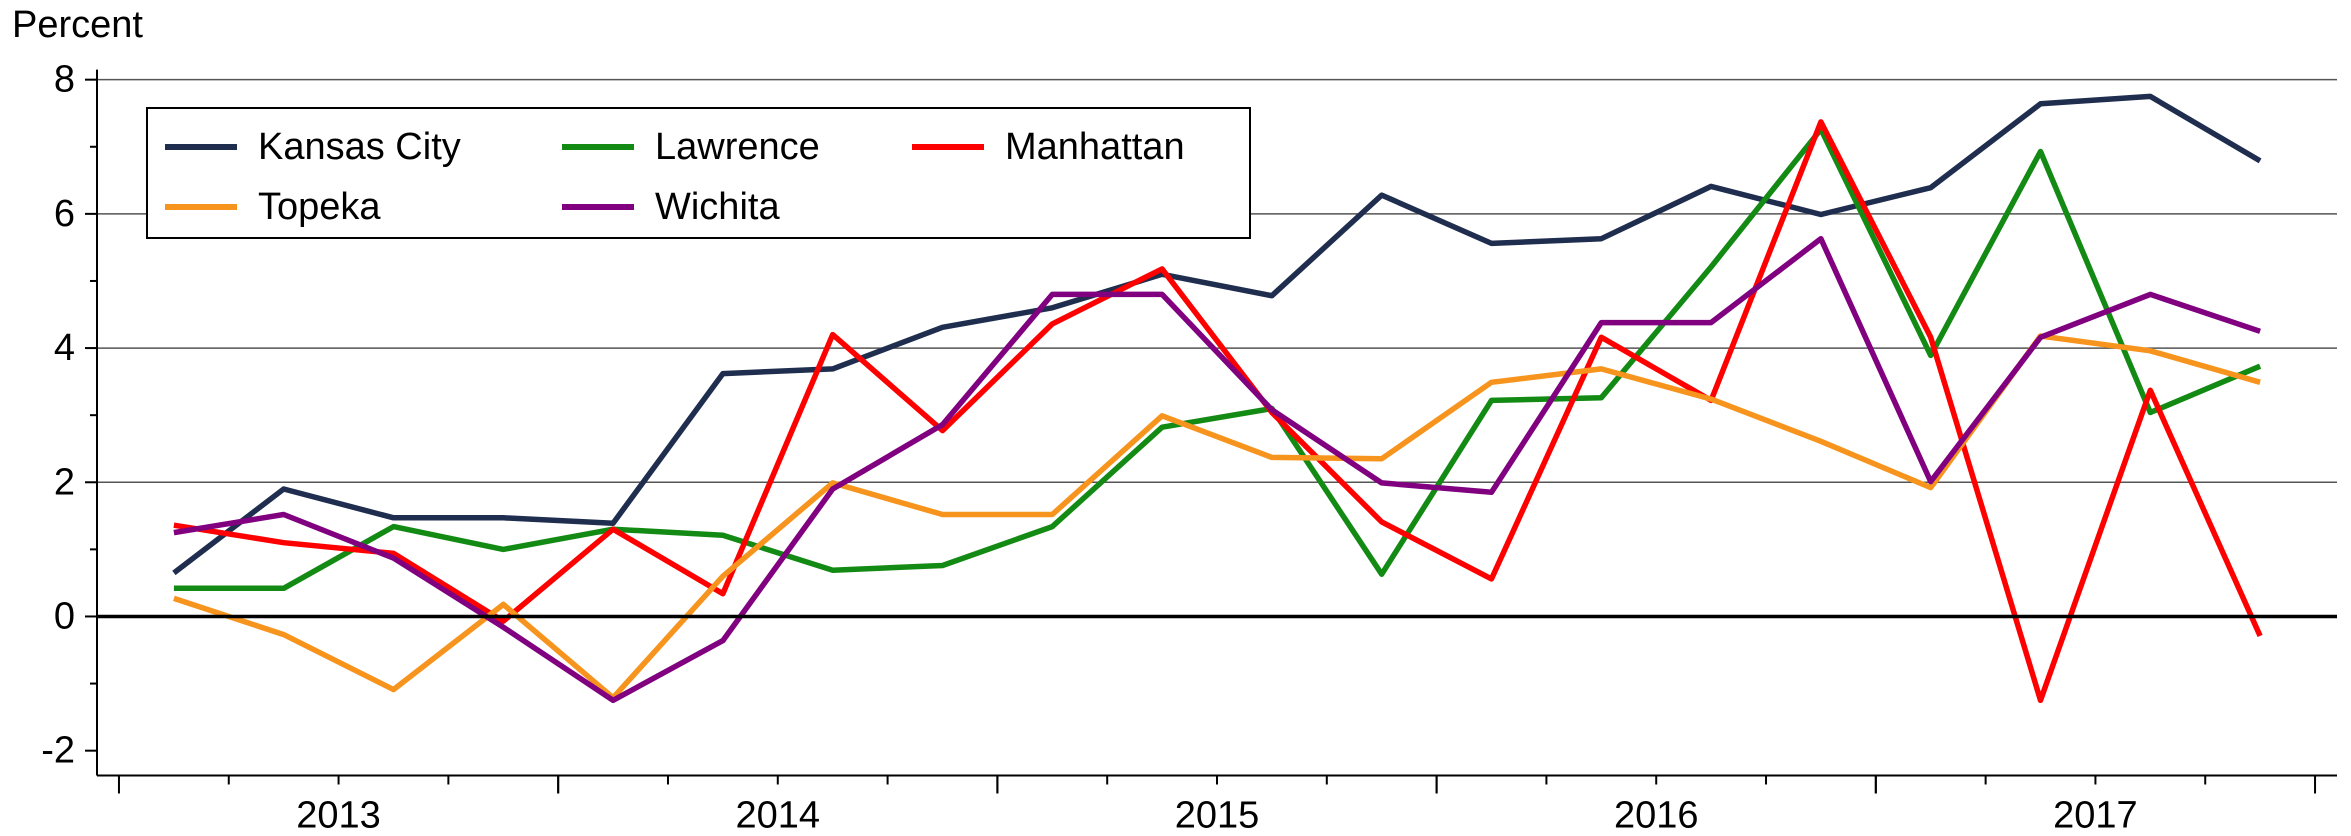 This screenshot has height=836, width=2351. What do you see at coordinates (64, 214) in the screenshot?
I see `y-tick-label: 6` at bounding box center [64, 214].